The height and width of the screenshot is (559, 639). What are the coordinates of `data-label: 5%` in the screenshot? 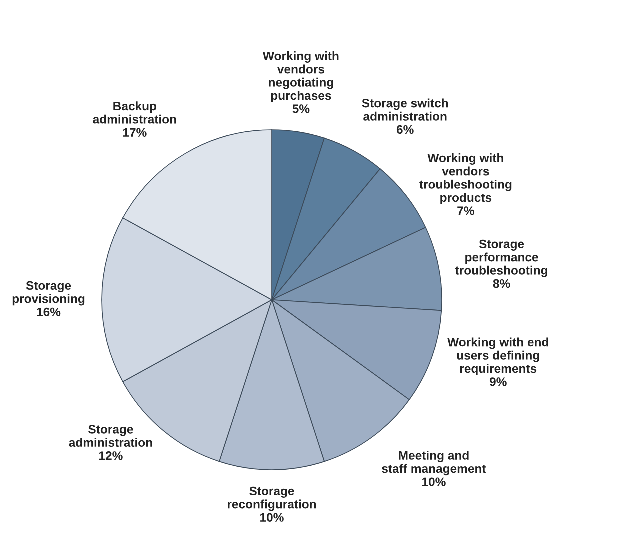 It's located at (301, 109).